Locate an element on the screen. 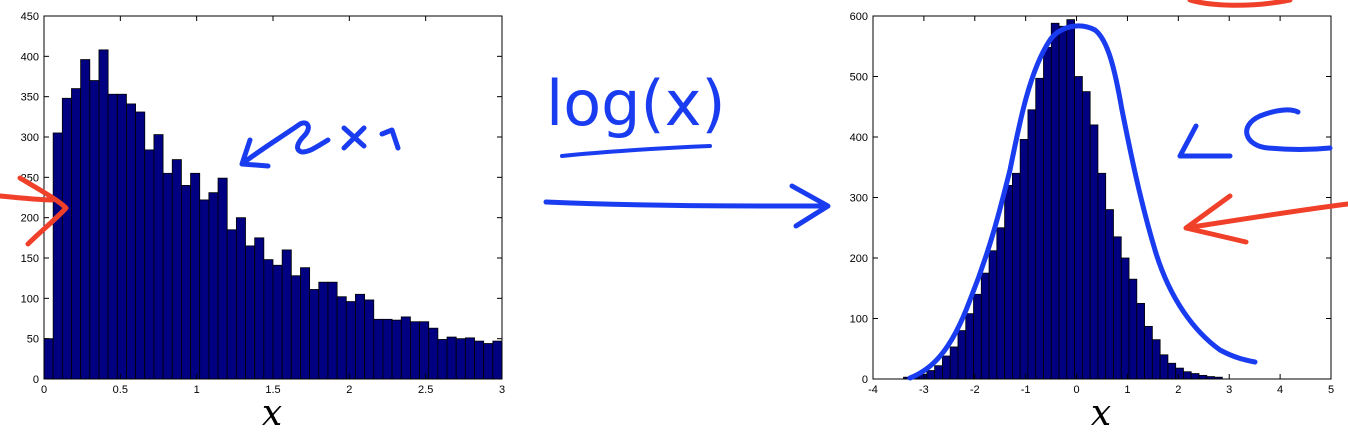  y-tick-label: 450 is located at coordinates (30, 17).